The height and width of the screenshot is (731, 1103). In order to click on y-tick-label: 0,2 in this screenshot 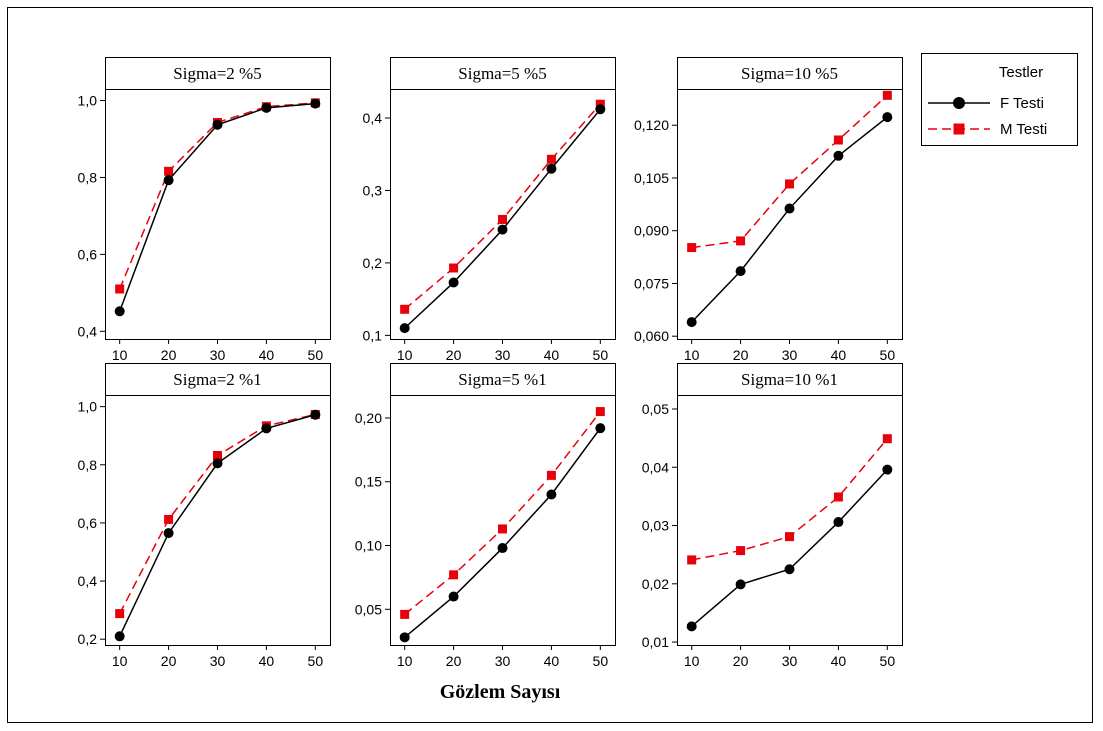, I will do `click(373, 263)`.